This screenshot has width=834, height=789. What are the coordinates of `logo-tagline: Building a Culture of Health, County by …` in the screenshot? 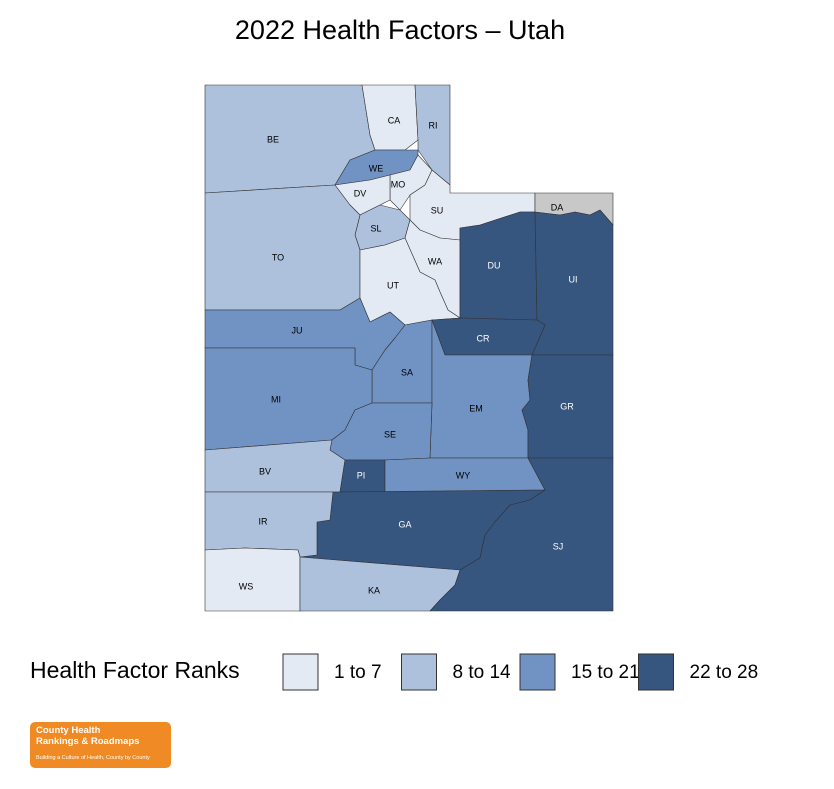 It's located at (93, 758).